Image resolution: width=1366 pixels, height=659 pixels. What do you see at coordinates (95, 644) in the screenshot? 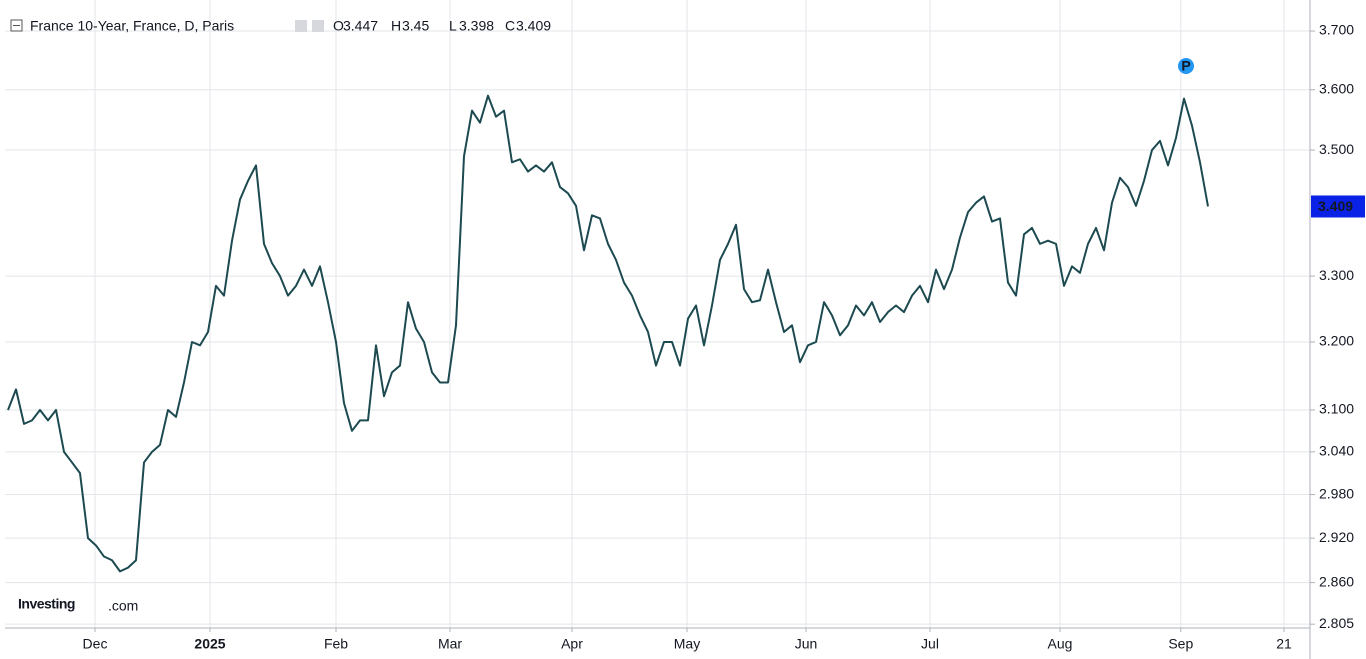
I see `x-tick-label: Dec` at bounding box center [95, 644].